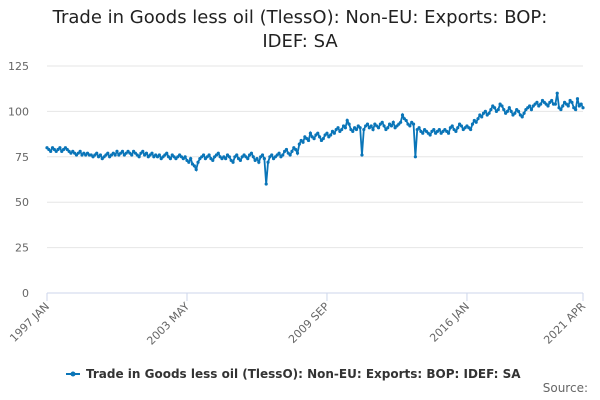  What do you see at coordinates (25, 293) in the screenshot?
I see `y-tick-label: 0` at bounding box center [25, 293].